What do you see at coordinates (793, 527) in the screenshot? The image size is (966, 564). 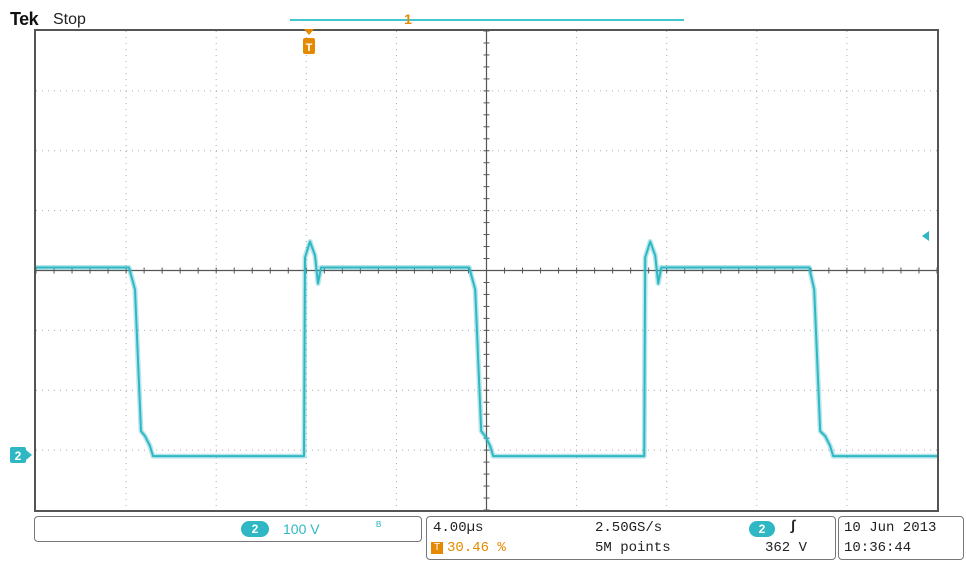 I see `trigger-slope-icon: ∫` at bounding box center [793, 527].